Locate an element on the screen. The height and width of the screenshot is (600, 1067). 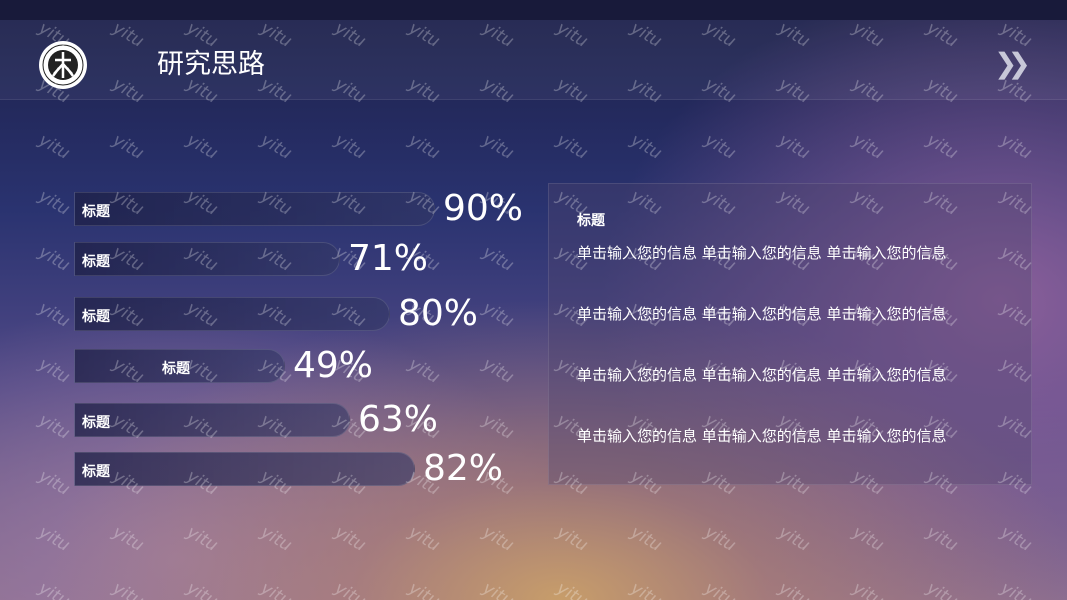
bar-percent: 49% is located at coordinates (333, 365).